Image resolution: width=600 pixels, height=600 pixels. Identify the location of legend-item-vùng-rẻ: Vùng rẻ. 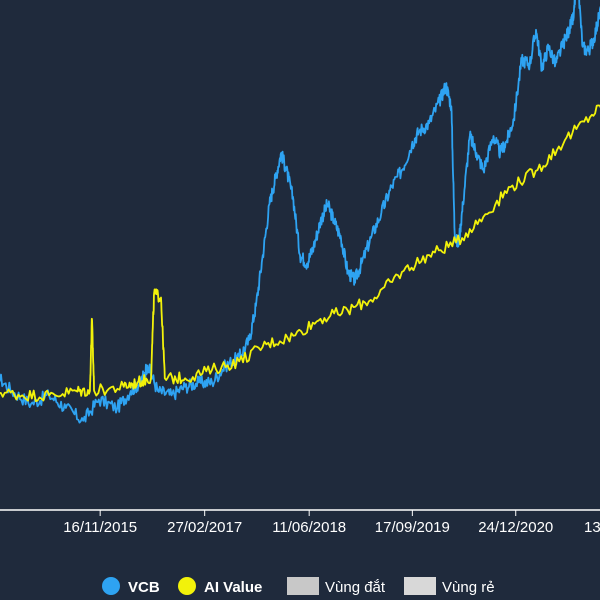
(449, 586).